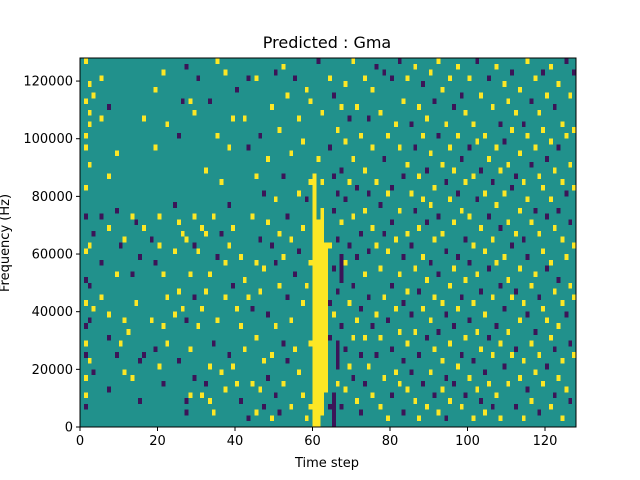 The width and height of the screenshot is (640, 480). Describe the element at coordinates (52, 370) in the screenshot. I see `y-tick-label: 20000` at that location.